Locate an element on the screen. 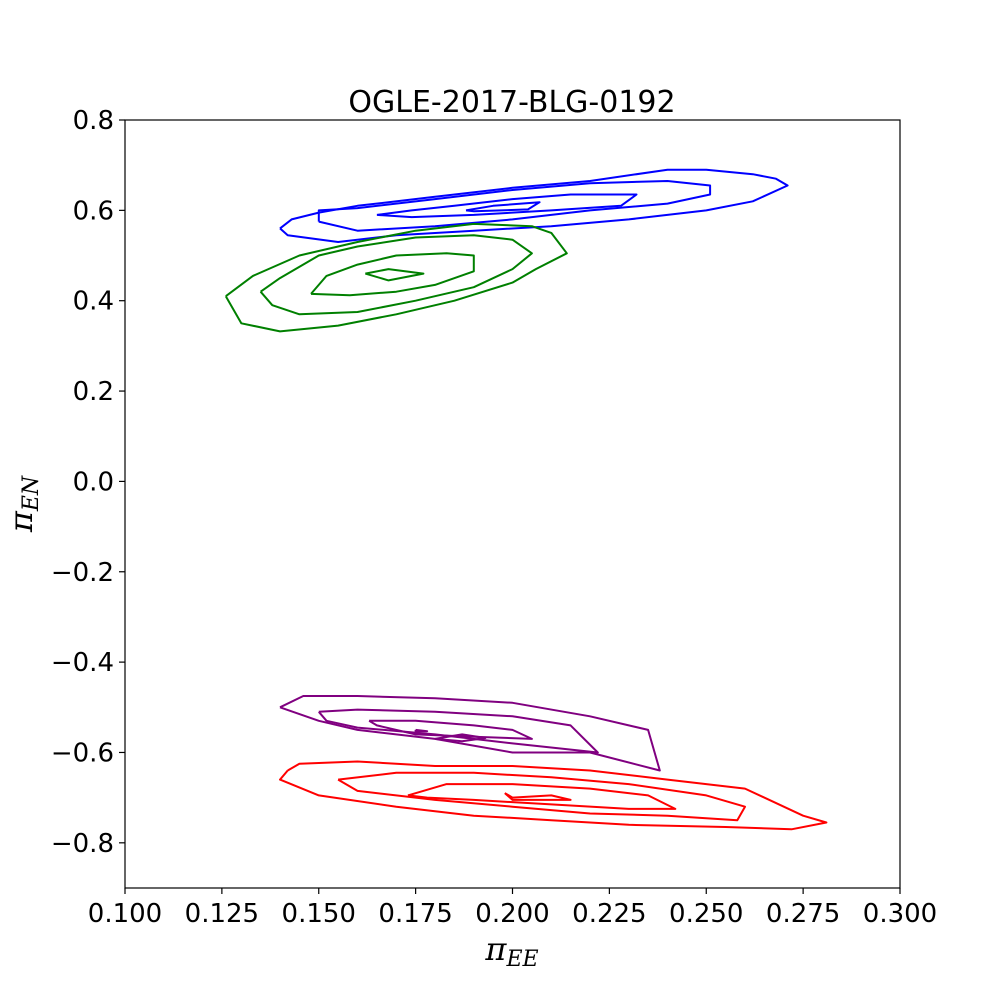 The image size is (1000, 1000). x-axis-label-sub: EE is located at coordinates (521, 959).